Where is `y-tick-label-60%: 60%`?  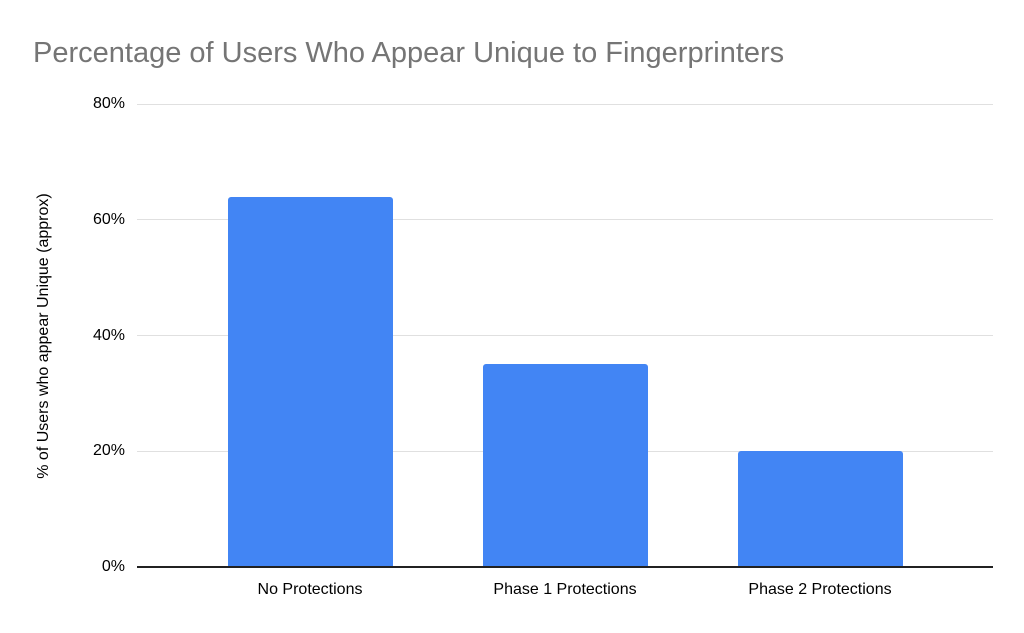 y-tick-label-60%: 60% is located at coordinates (108, 219).